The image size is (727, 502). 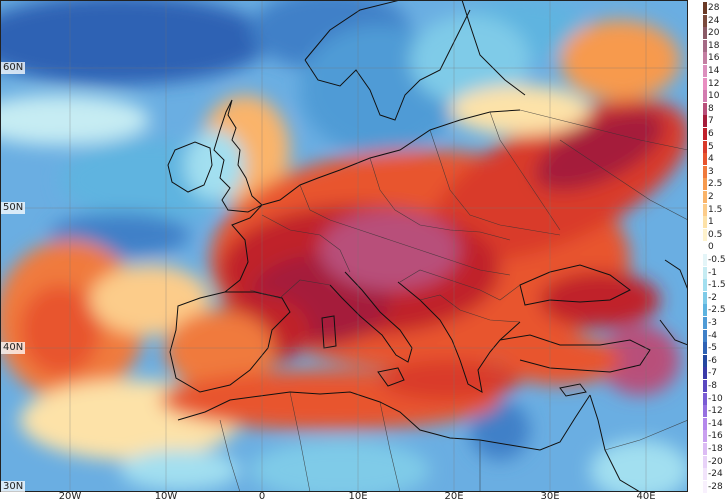 I want to click on legend-label: 14, so click(x=714, y=71).